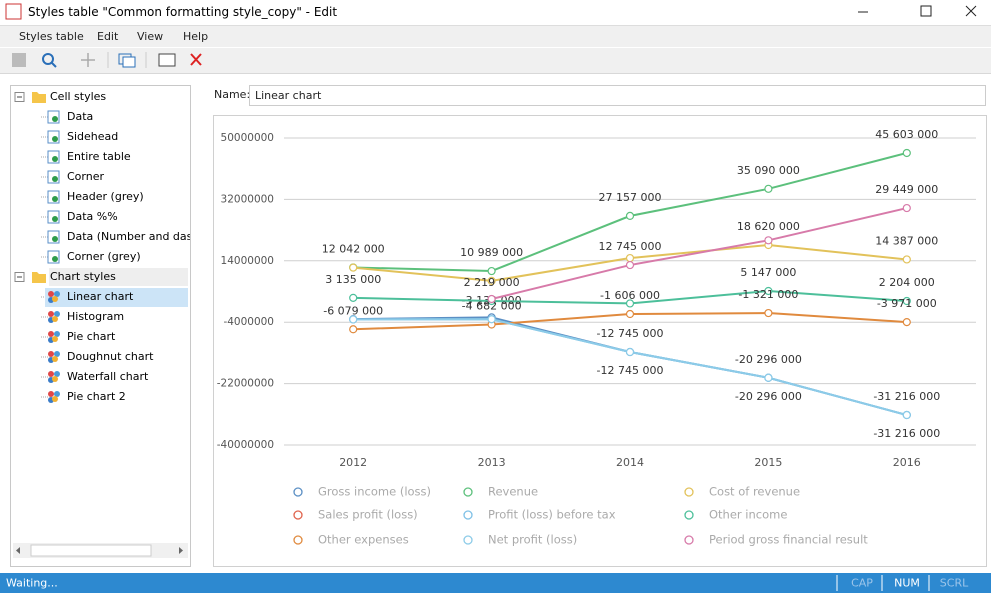  I want to click on legend-label: Revenue, so click(513, 492).